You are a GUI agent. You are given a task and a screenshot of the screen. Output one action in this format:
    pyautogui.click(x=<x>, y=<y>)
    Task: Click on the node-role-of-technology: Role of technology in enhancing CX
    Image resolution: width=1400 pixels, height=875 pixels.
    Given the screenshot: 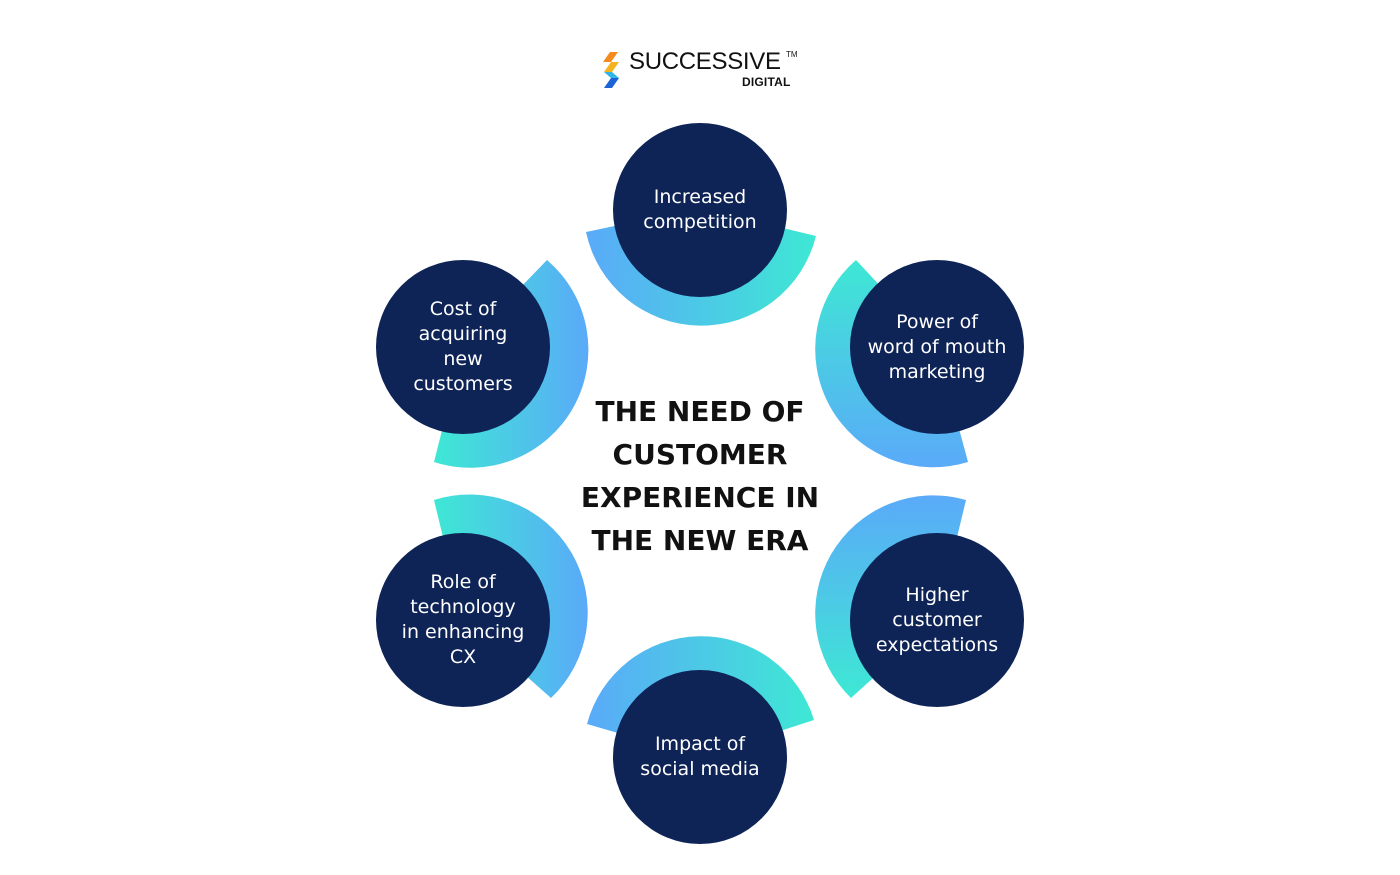 What is the action you would take?
    pyautogui.click(x=463, y=620)
    